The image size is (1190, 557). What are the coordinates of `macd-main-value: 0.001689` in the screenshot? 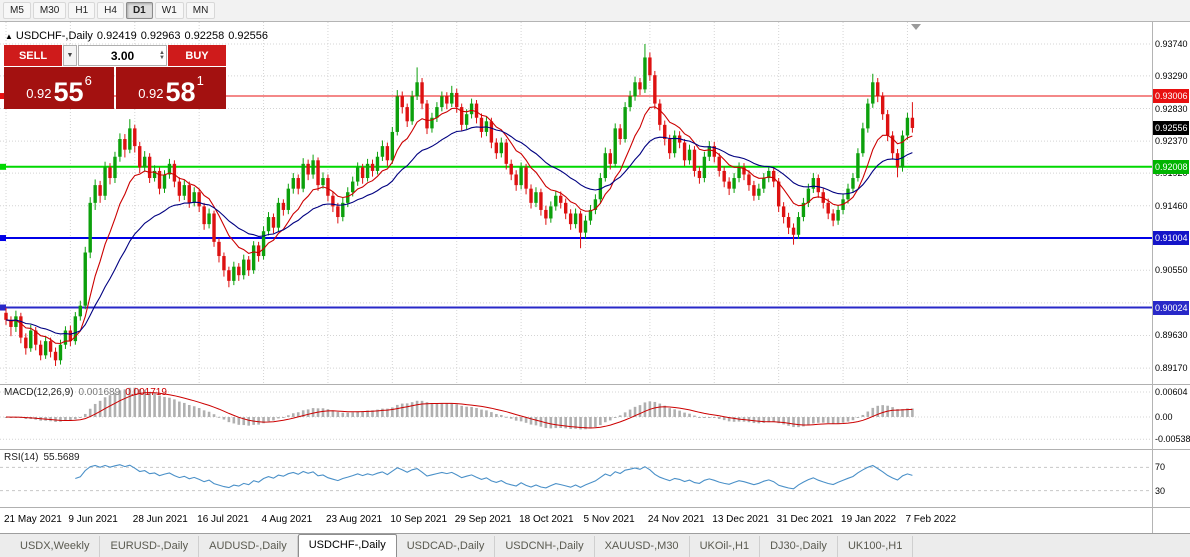 It's located at (99, 392).